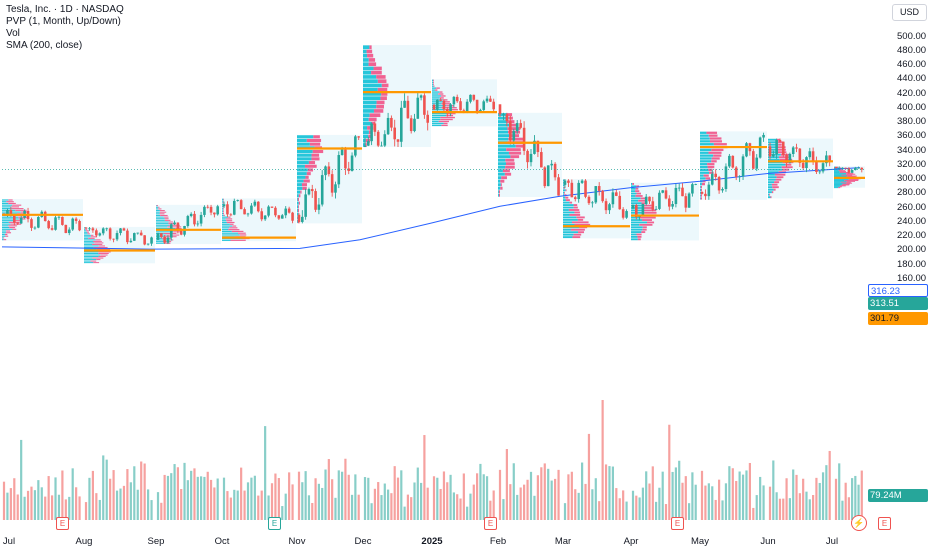  Describe the element at coordinates (700, 541) in the screenshot. I see `time-tick-label: May` at that location.